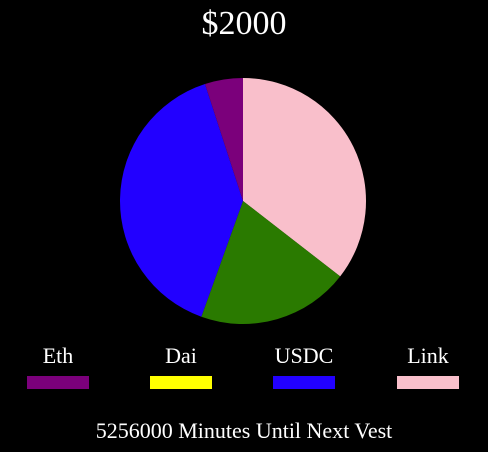  Describe the element at coordinates (181, 382) in the screenshot. I see `legend-swatch-dai` at that location.